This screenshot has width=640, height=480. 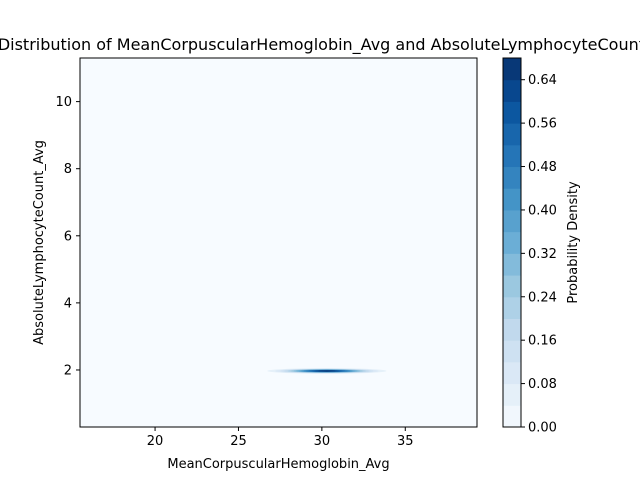 What do you see at coordinates (238, 441) in the screenshot?
I see `x-tick-label: 25` at bounding box center [238, 441].